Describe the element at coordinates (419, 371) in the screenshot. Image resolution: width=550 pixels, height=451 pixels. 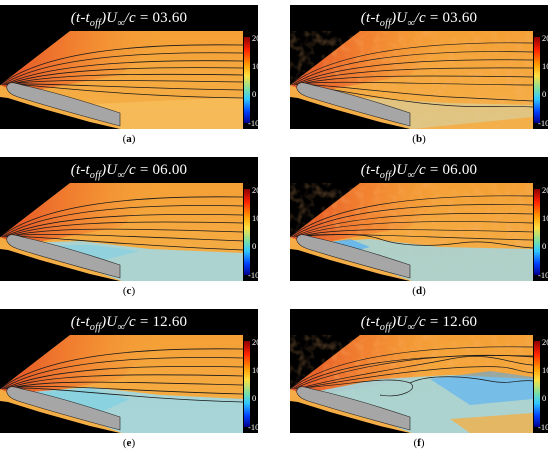
I see `flow-panel-f: (t-toff)U∞/c = 12.60` at that location.